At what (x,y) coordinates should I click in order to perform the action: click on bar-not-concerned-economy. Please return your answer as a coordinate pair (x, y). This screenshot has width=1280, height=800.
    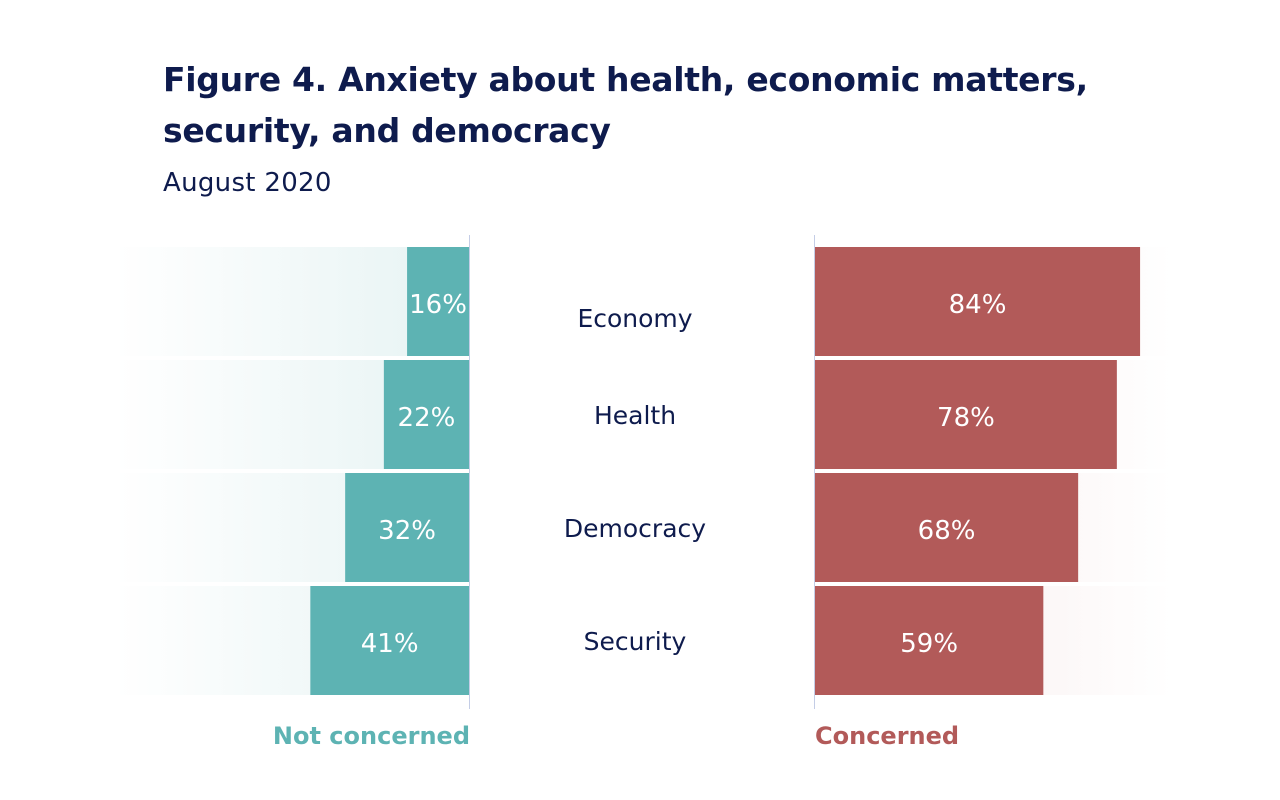
    Looking at the image, I should click on (438, 301).